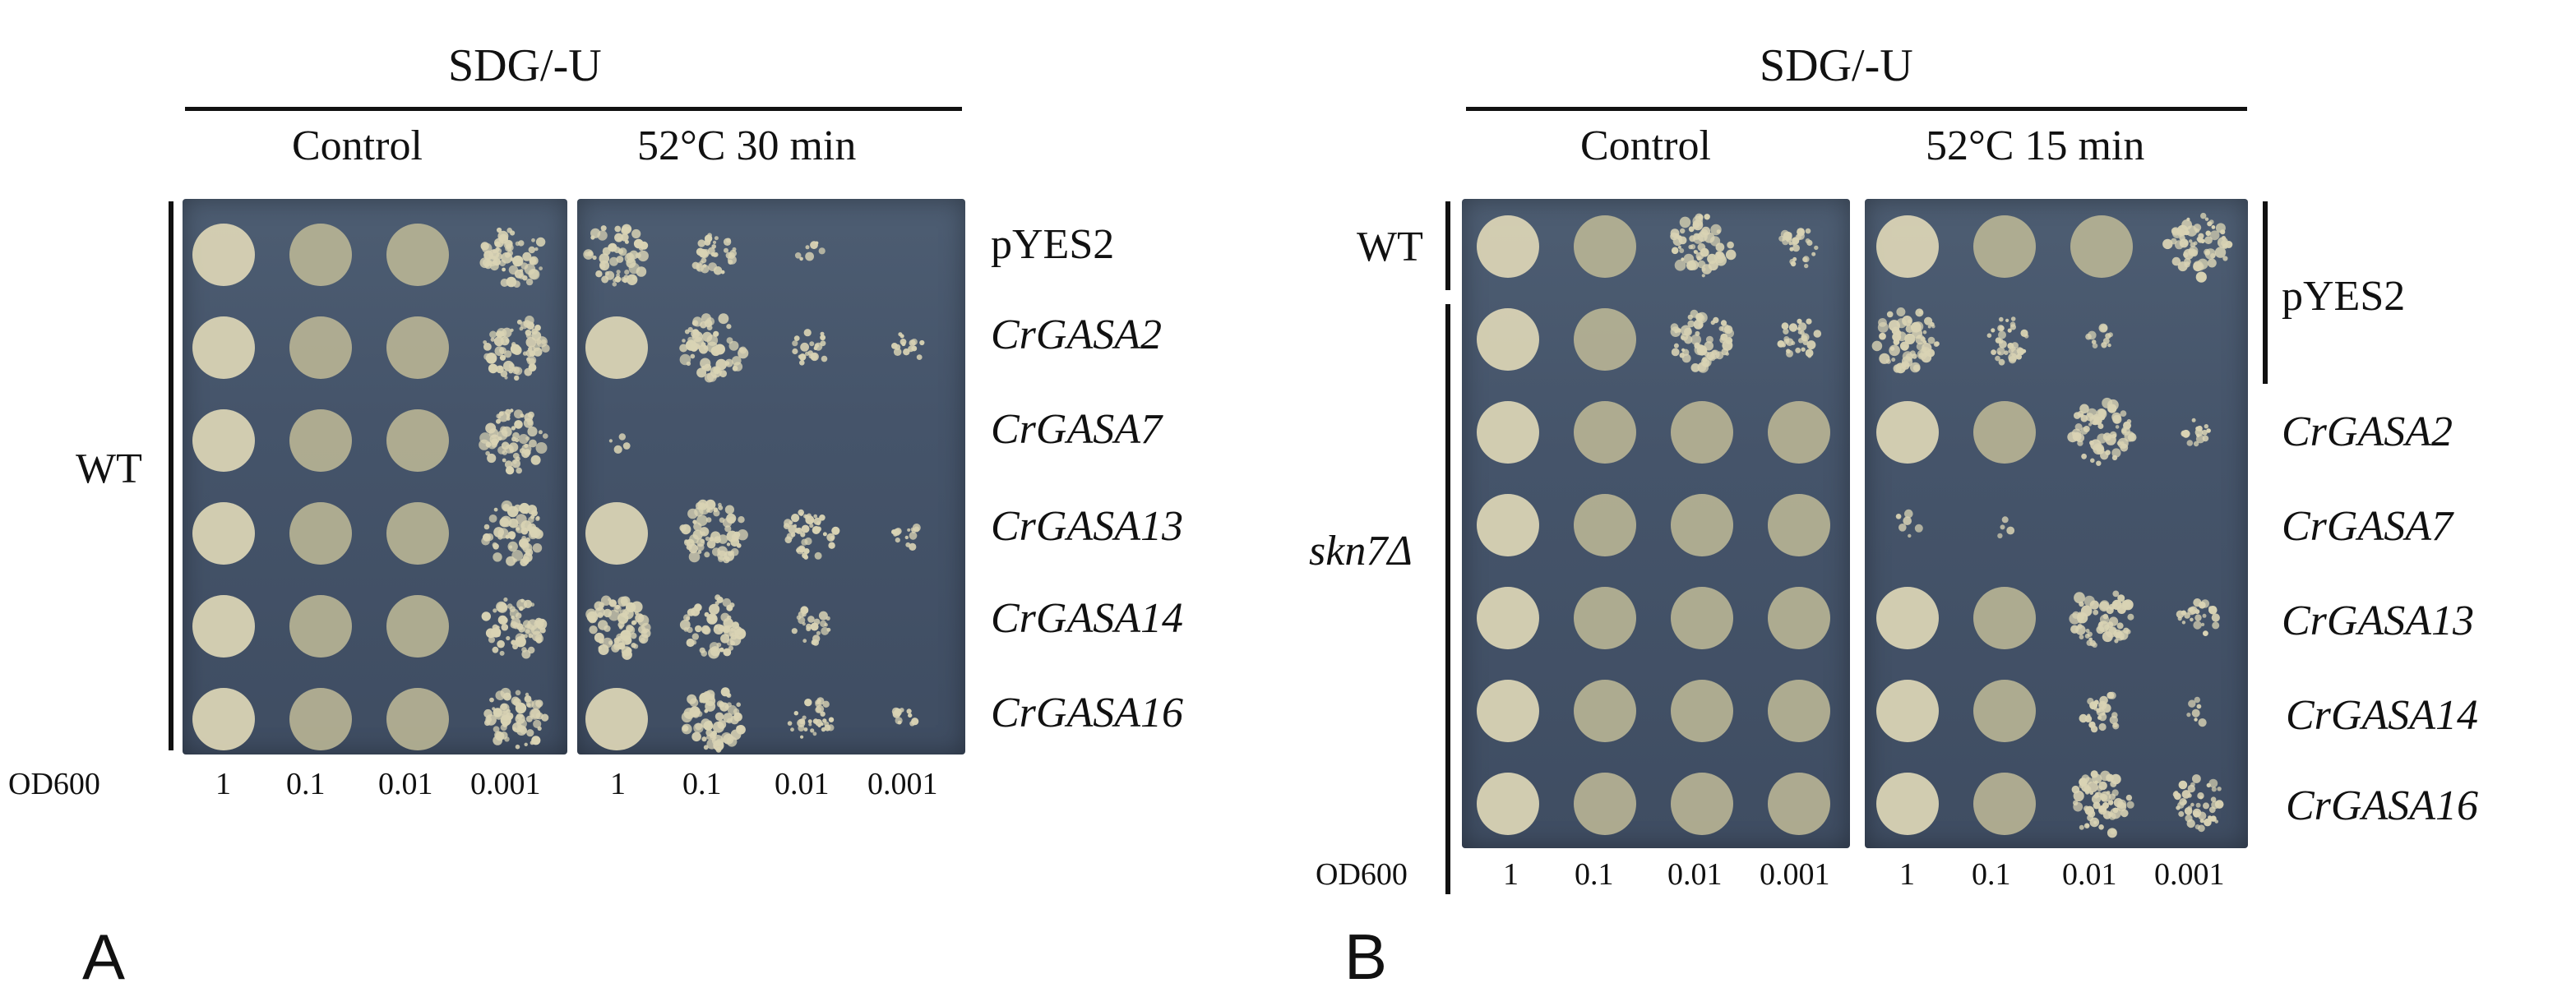 The image size is (2576, 1006). I want to click on panel-a-dilution: 0.001, so click(505, 784).